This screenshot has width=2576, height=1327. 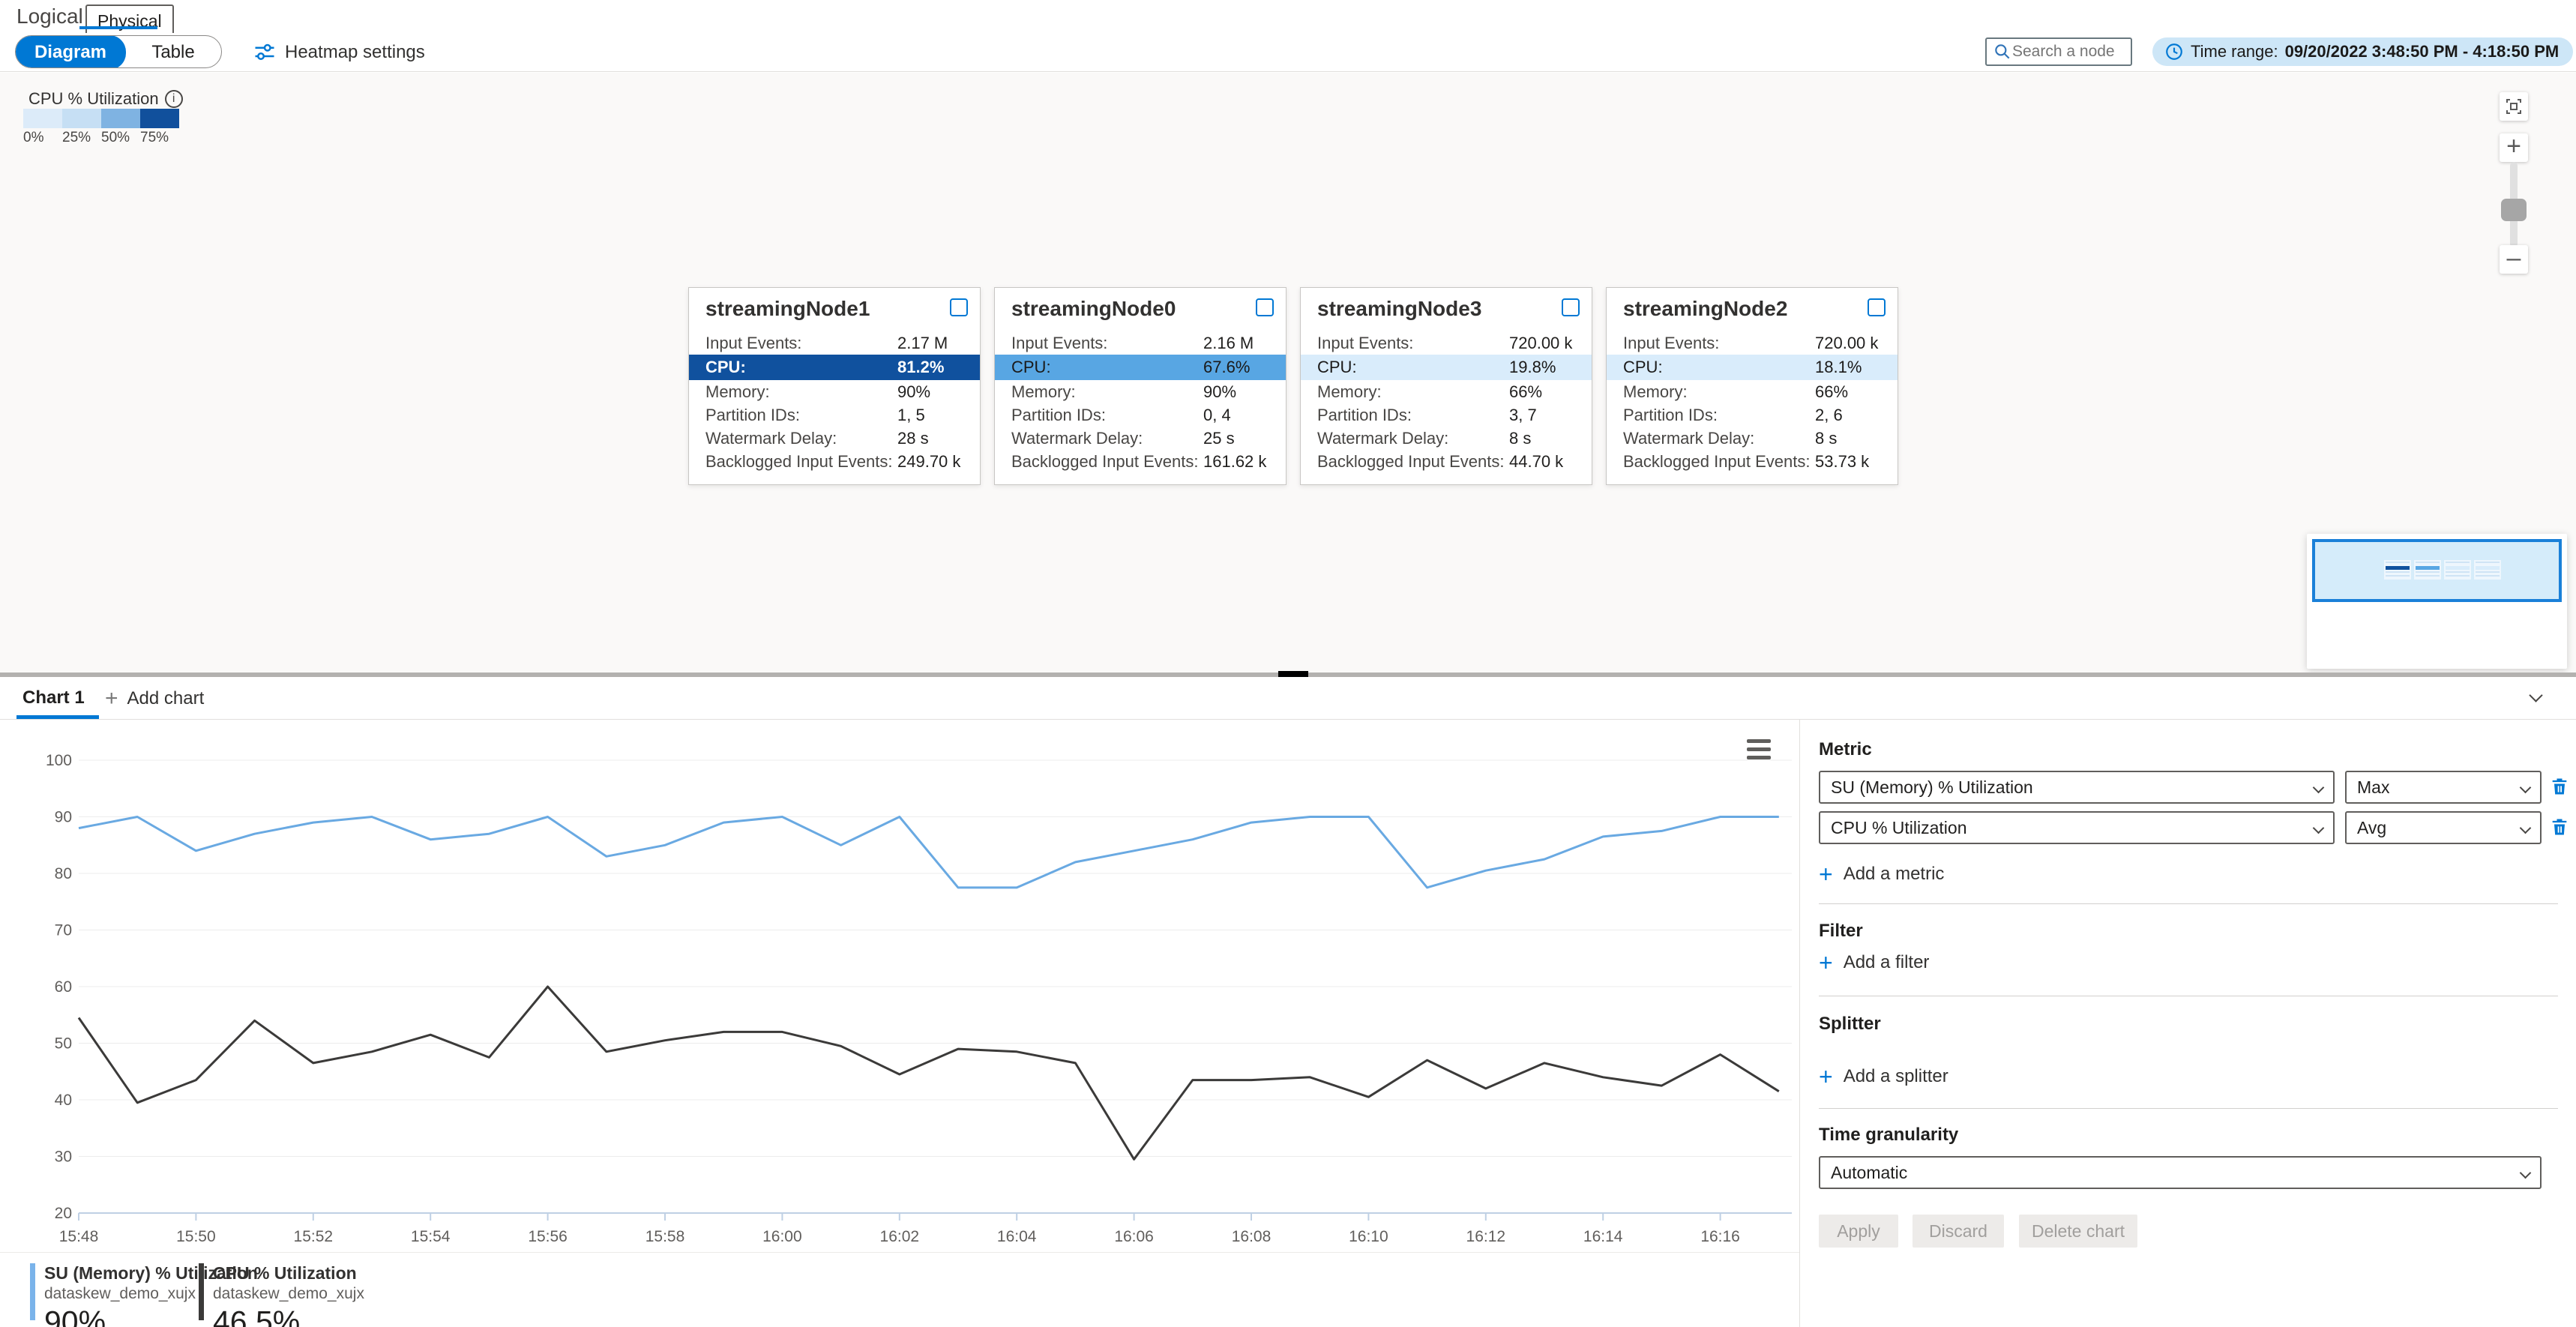 I want to click on zoom-slider-handle, so click(x=2514, y=210).